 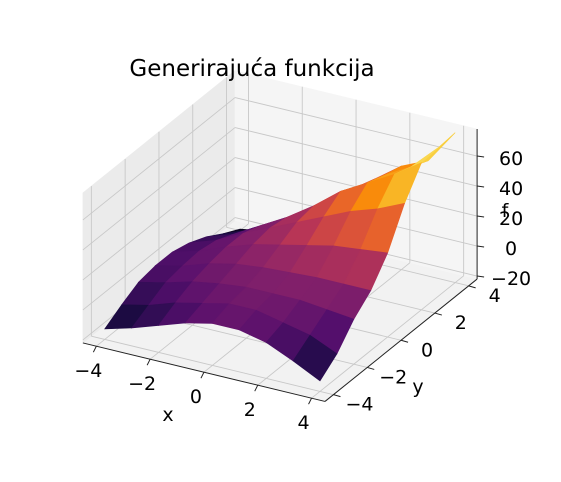 I want to click on x-tick-label: 4, so click(x=304, y=423).